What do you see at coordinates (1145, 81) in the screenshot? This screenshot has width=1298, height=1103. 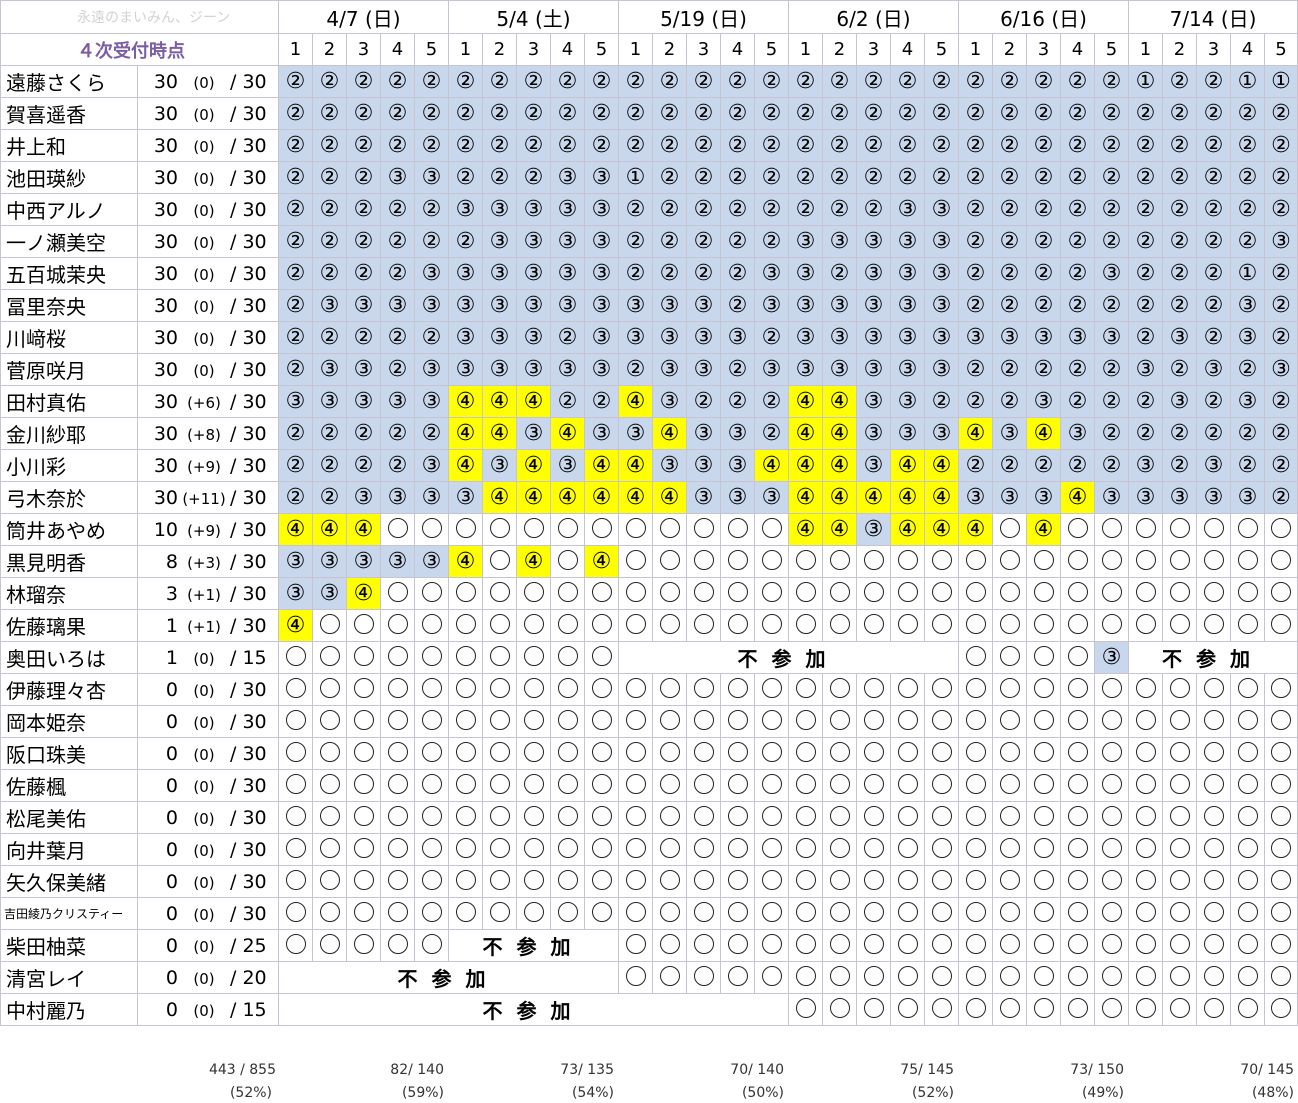 I see `sold-round-cell: ①` at bounding box center [1145, 81].